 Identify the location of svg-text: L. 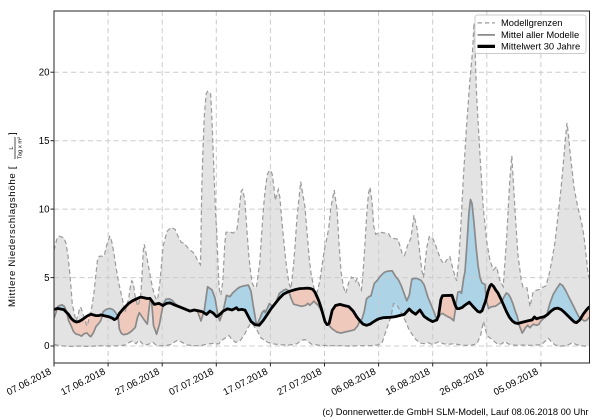
(12, 148).